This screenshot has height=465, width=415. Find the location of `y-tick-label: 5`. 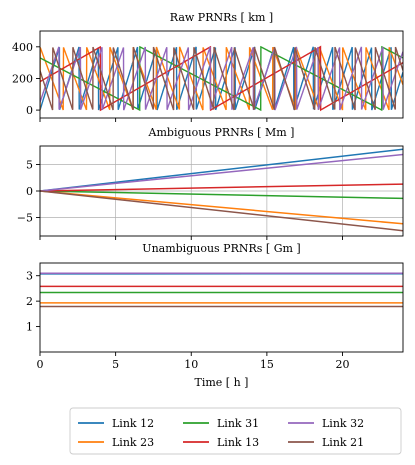

y-tick-label: 5 is located at coordinates (29, 165).